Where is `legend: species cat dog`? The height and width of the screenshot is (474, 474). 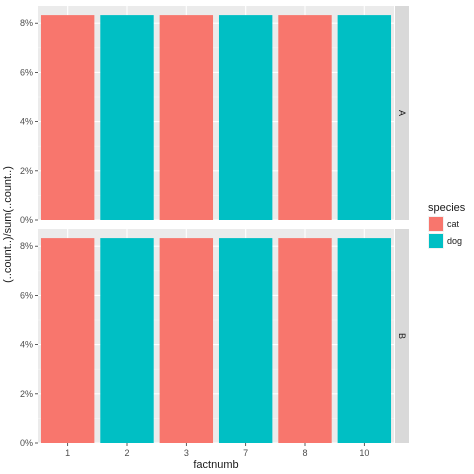 legend: species cat dog is located at coordinates (447, 225).